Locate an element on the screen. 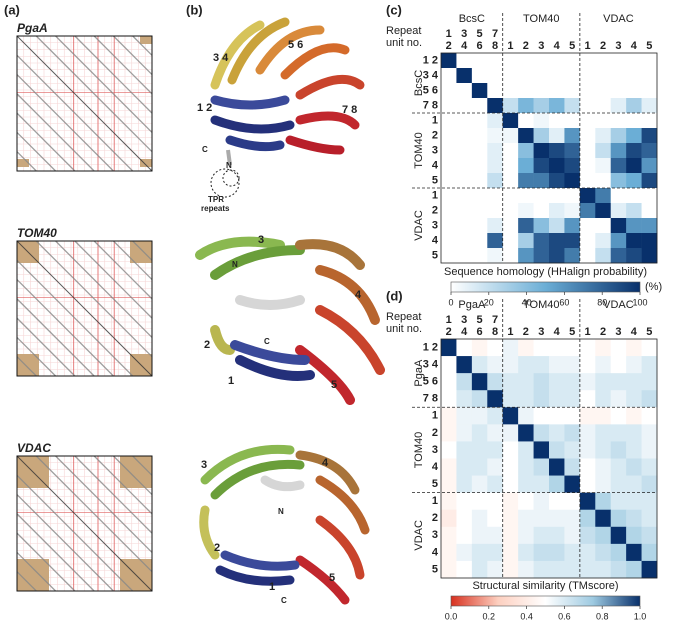 Image resolution: width=682 pixels, height=623 pixels. dot-plot is located at coordinates (84, 523).